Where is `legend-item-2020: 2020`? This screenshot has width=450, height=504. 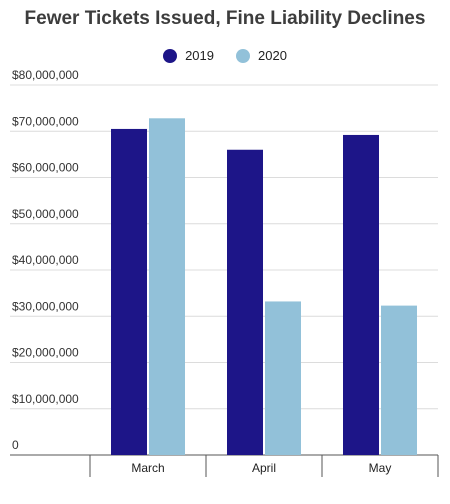 legend-item-2020: 2020 is located at coordinates (261, 55).